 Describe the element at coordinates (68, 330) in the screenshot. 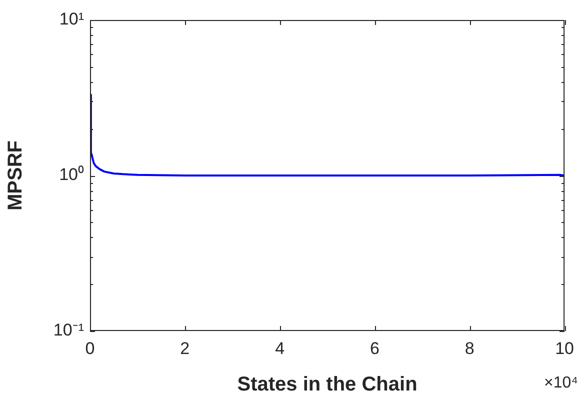

I see `y-tick-label: 10⁻¹` at that location.